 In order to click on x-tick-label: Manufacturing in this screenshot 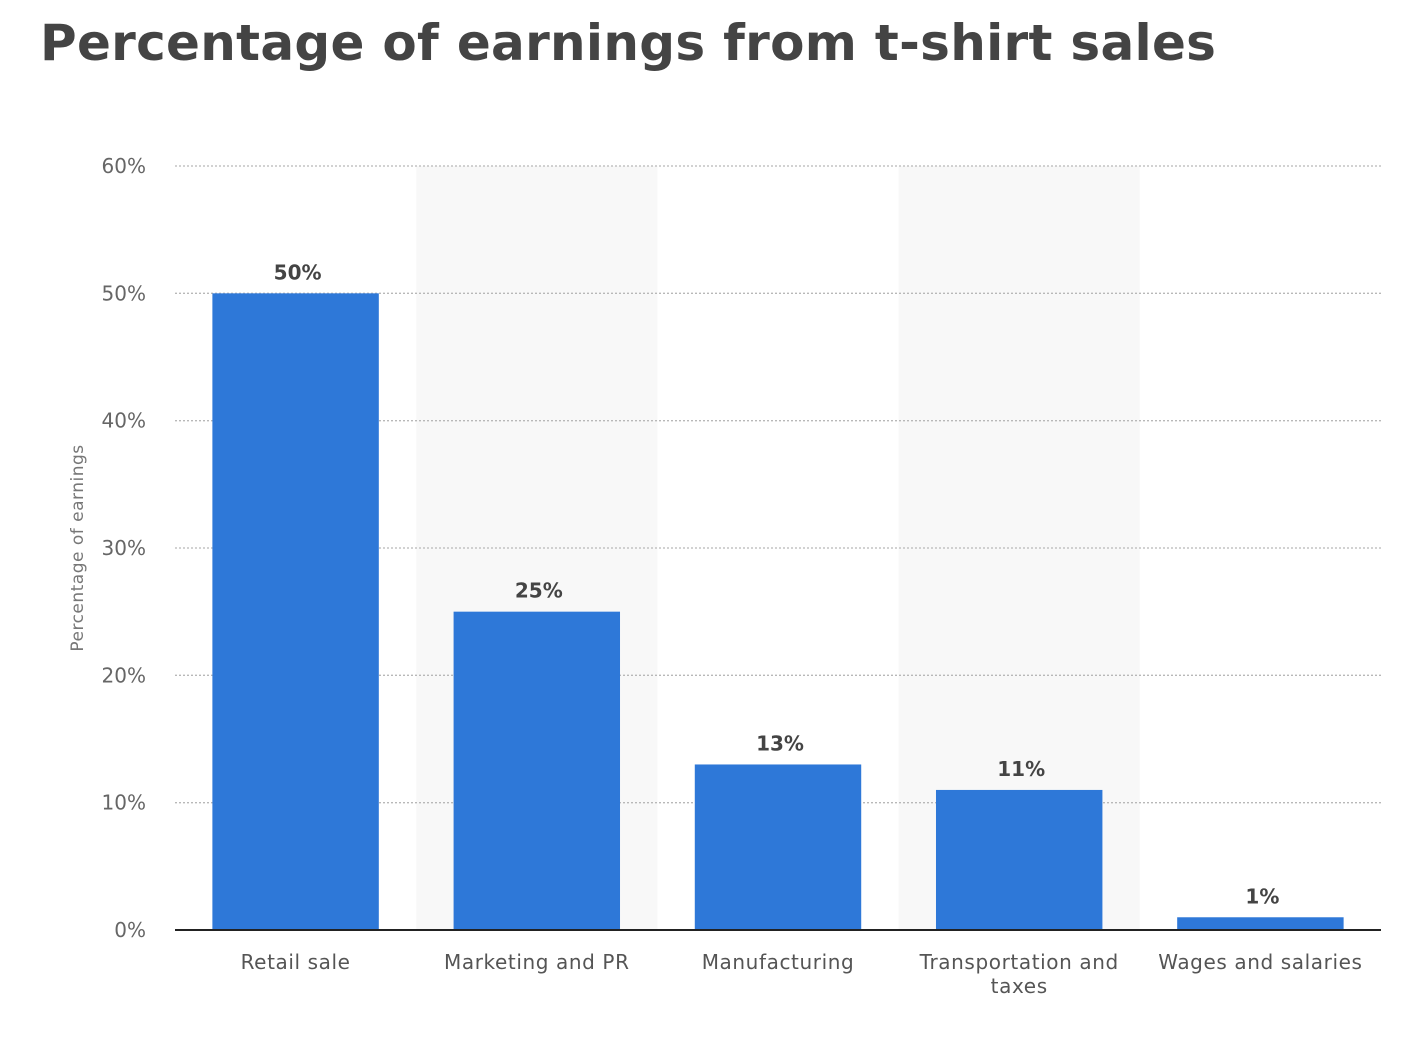, I will do `click(778, 962)`.